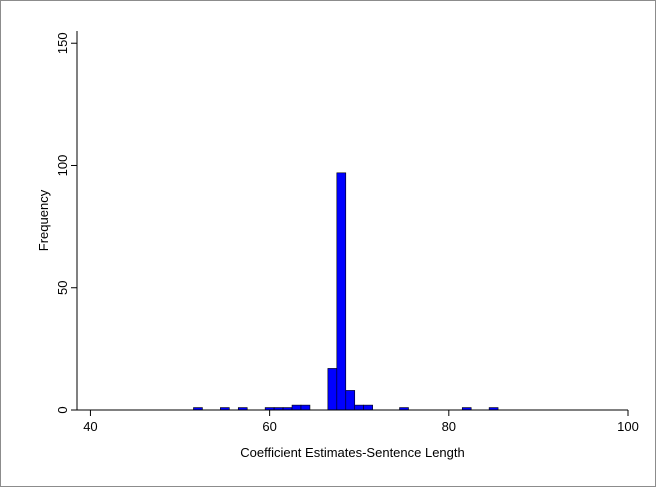 The height and width of the screenshot is (488, 656). Describe the element at coordinates (361, 422) in the screenshot. I see `x-ticks-group: 40 60 80 100` at that location.